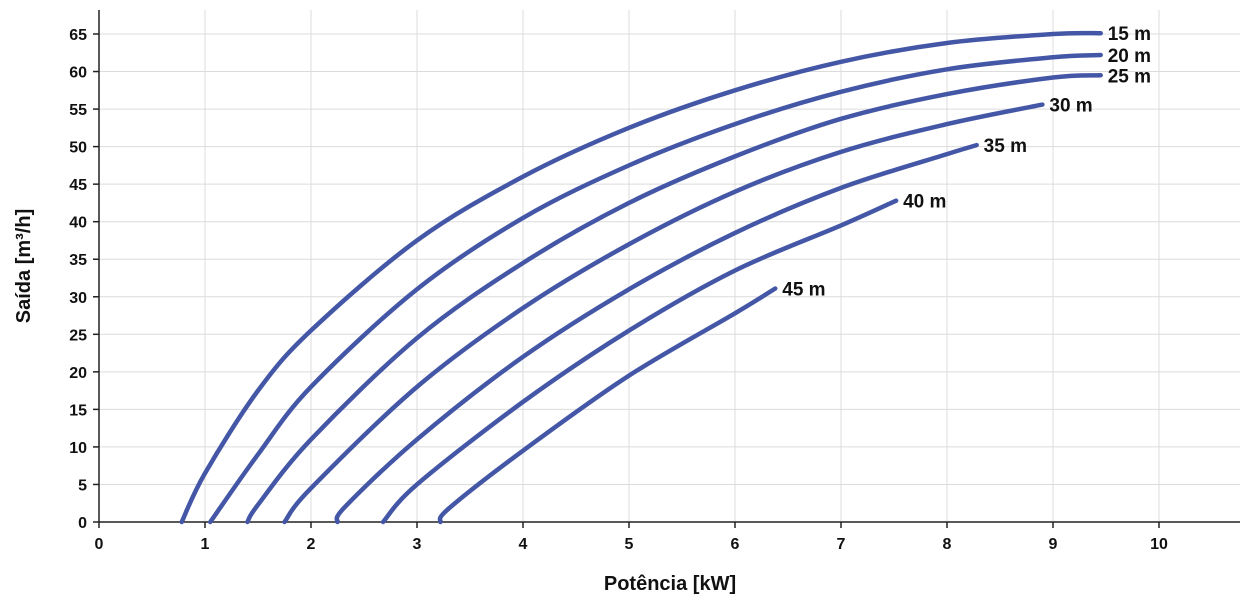 The image size is (1242, 601). Describe the element at coordinates (670, 584) in the screenshot. I see `x-axis-title: Potência [kW]` at that location.